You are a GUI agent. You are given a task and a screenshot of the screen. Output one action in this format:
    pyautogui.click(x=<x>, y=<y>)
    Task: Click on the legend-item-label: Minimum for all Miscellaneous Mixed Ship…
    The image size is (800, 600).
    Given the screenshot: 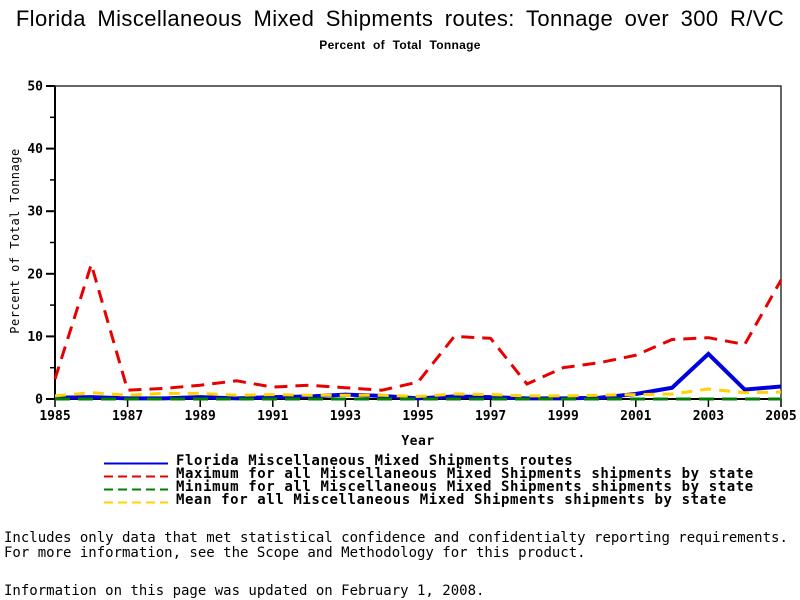 What is the action you would take?
    pyautogui.click(x=465, y=487)
    